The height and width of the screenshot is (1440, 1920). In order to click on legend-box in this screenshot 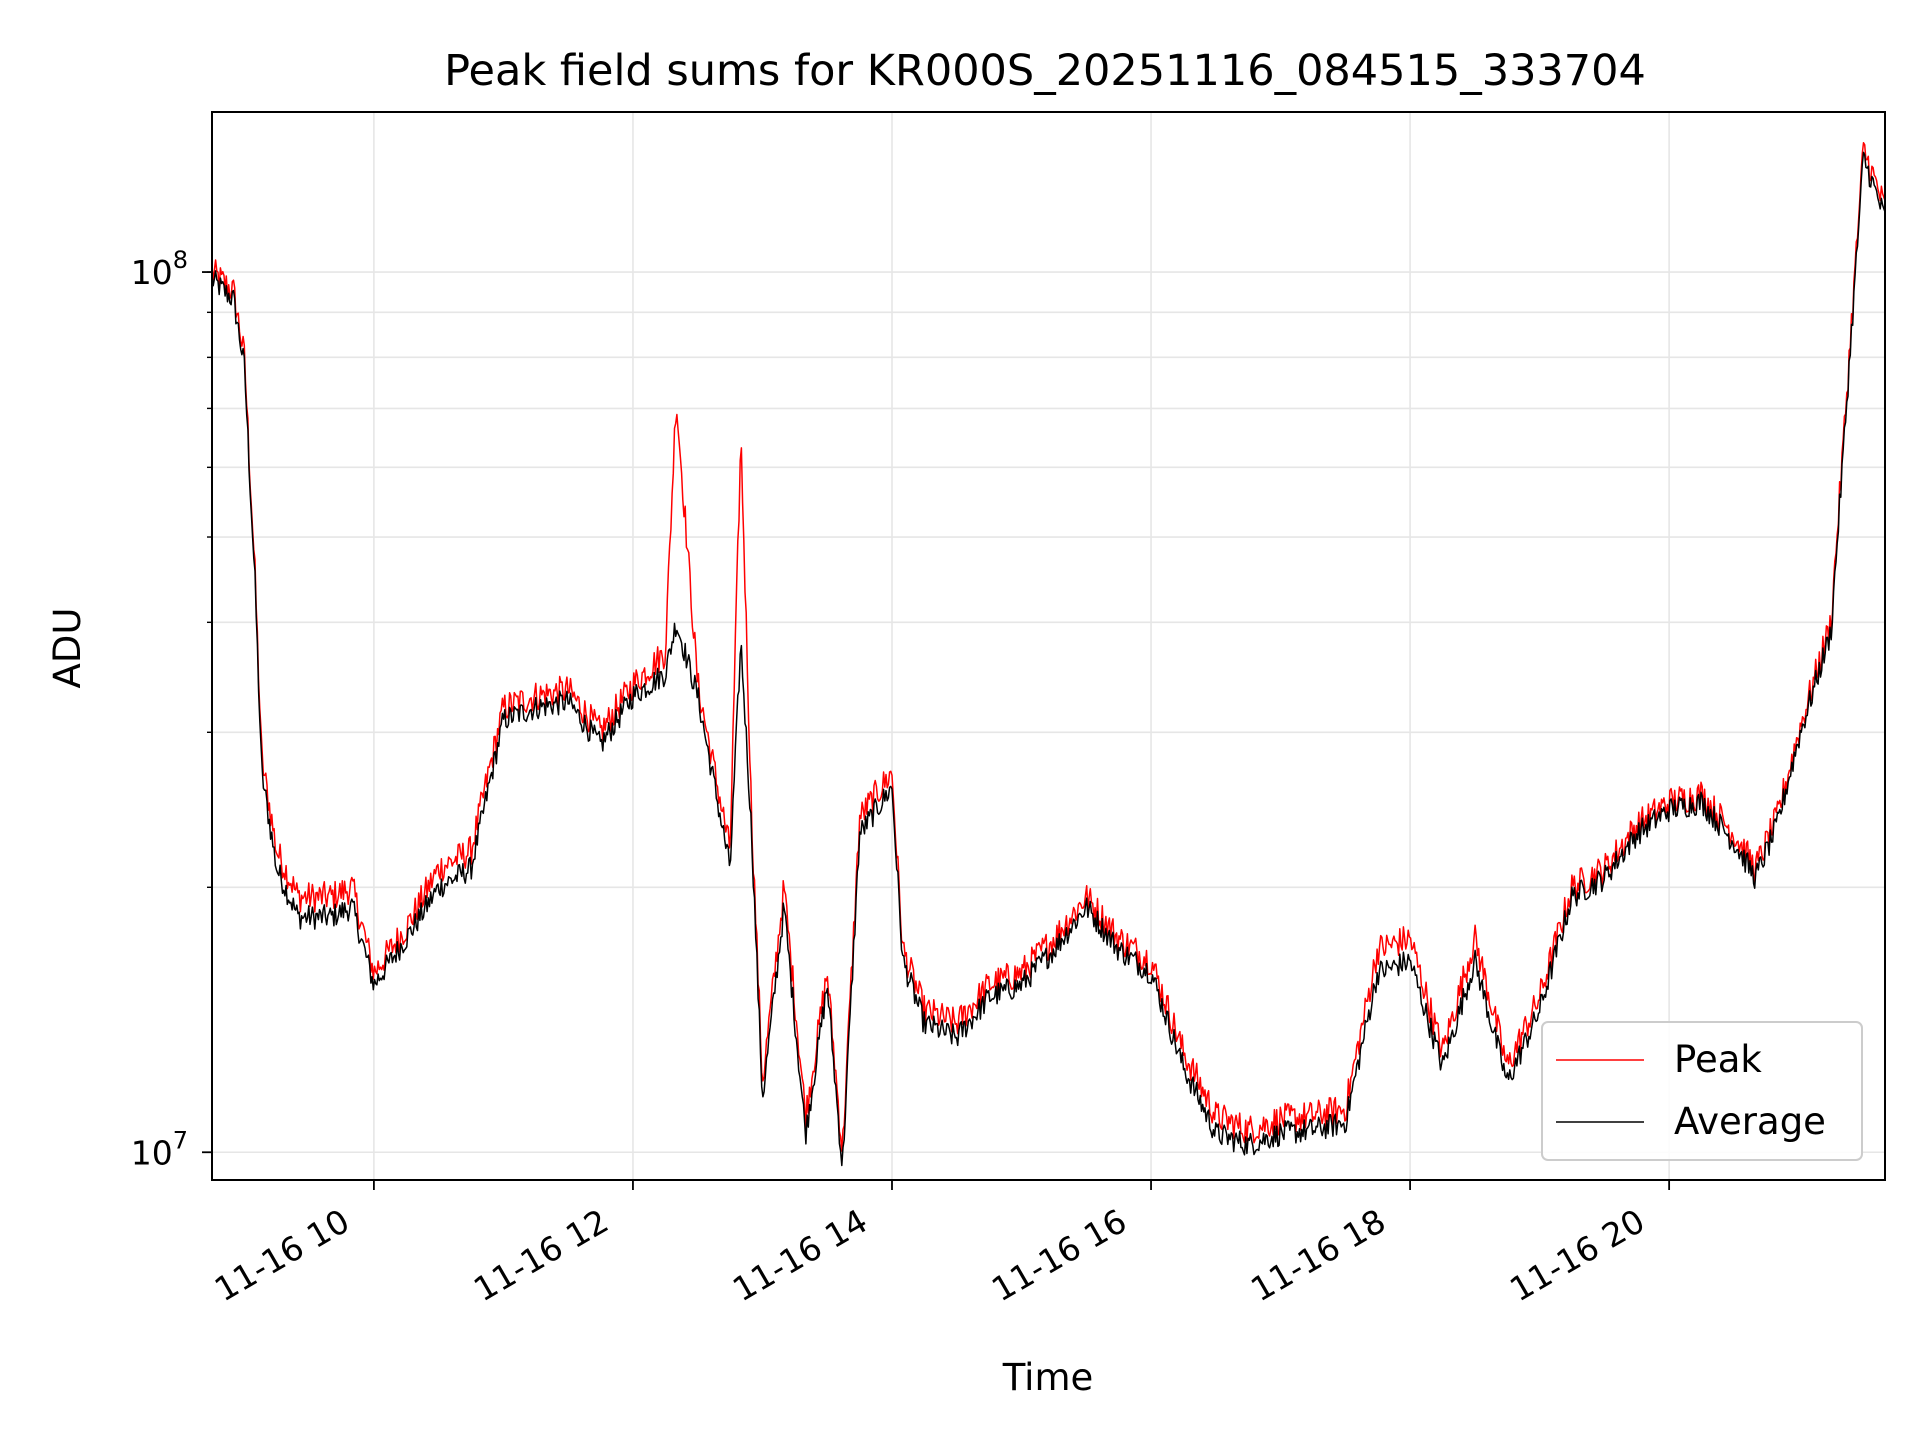, I will do `click(1702, 1091)`.